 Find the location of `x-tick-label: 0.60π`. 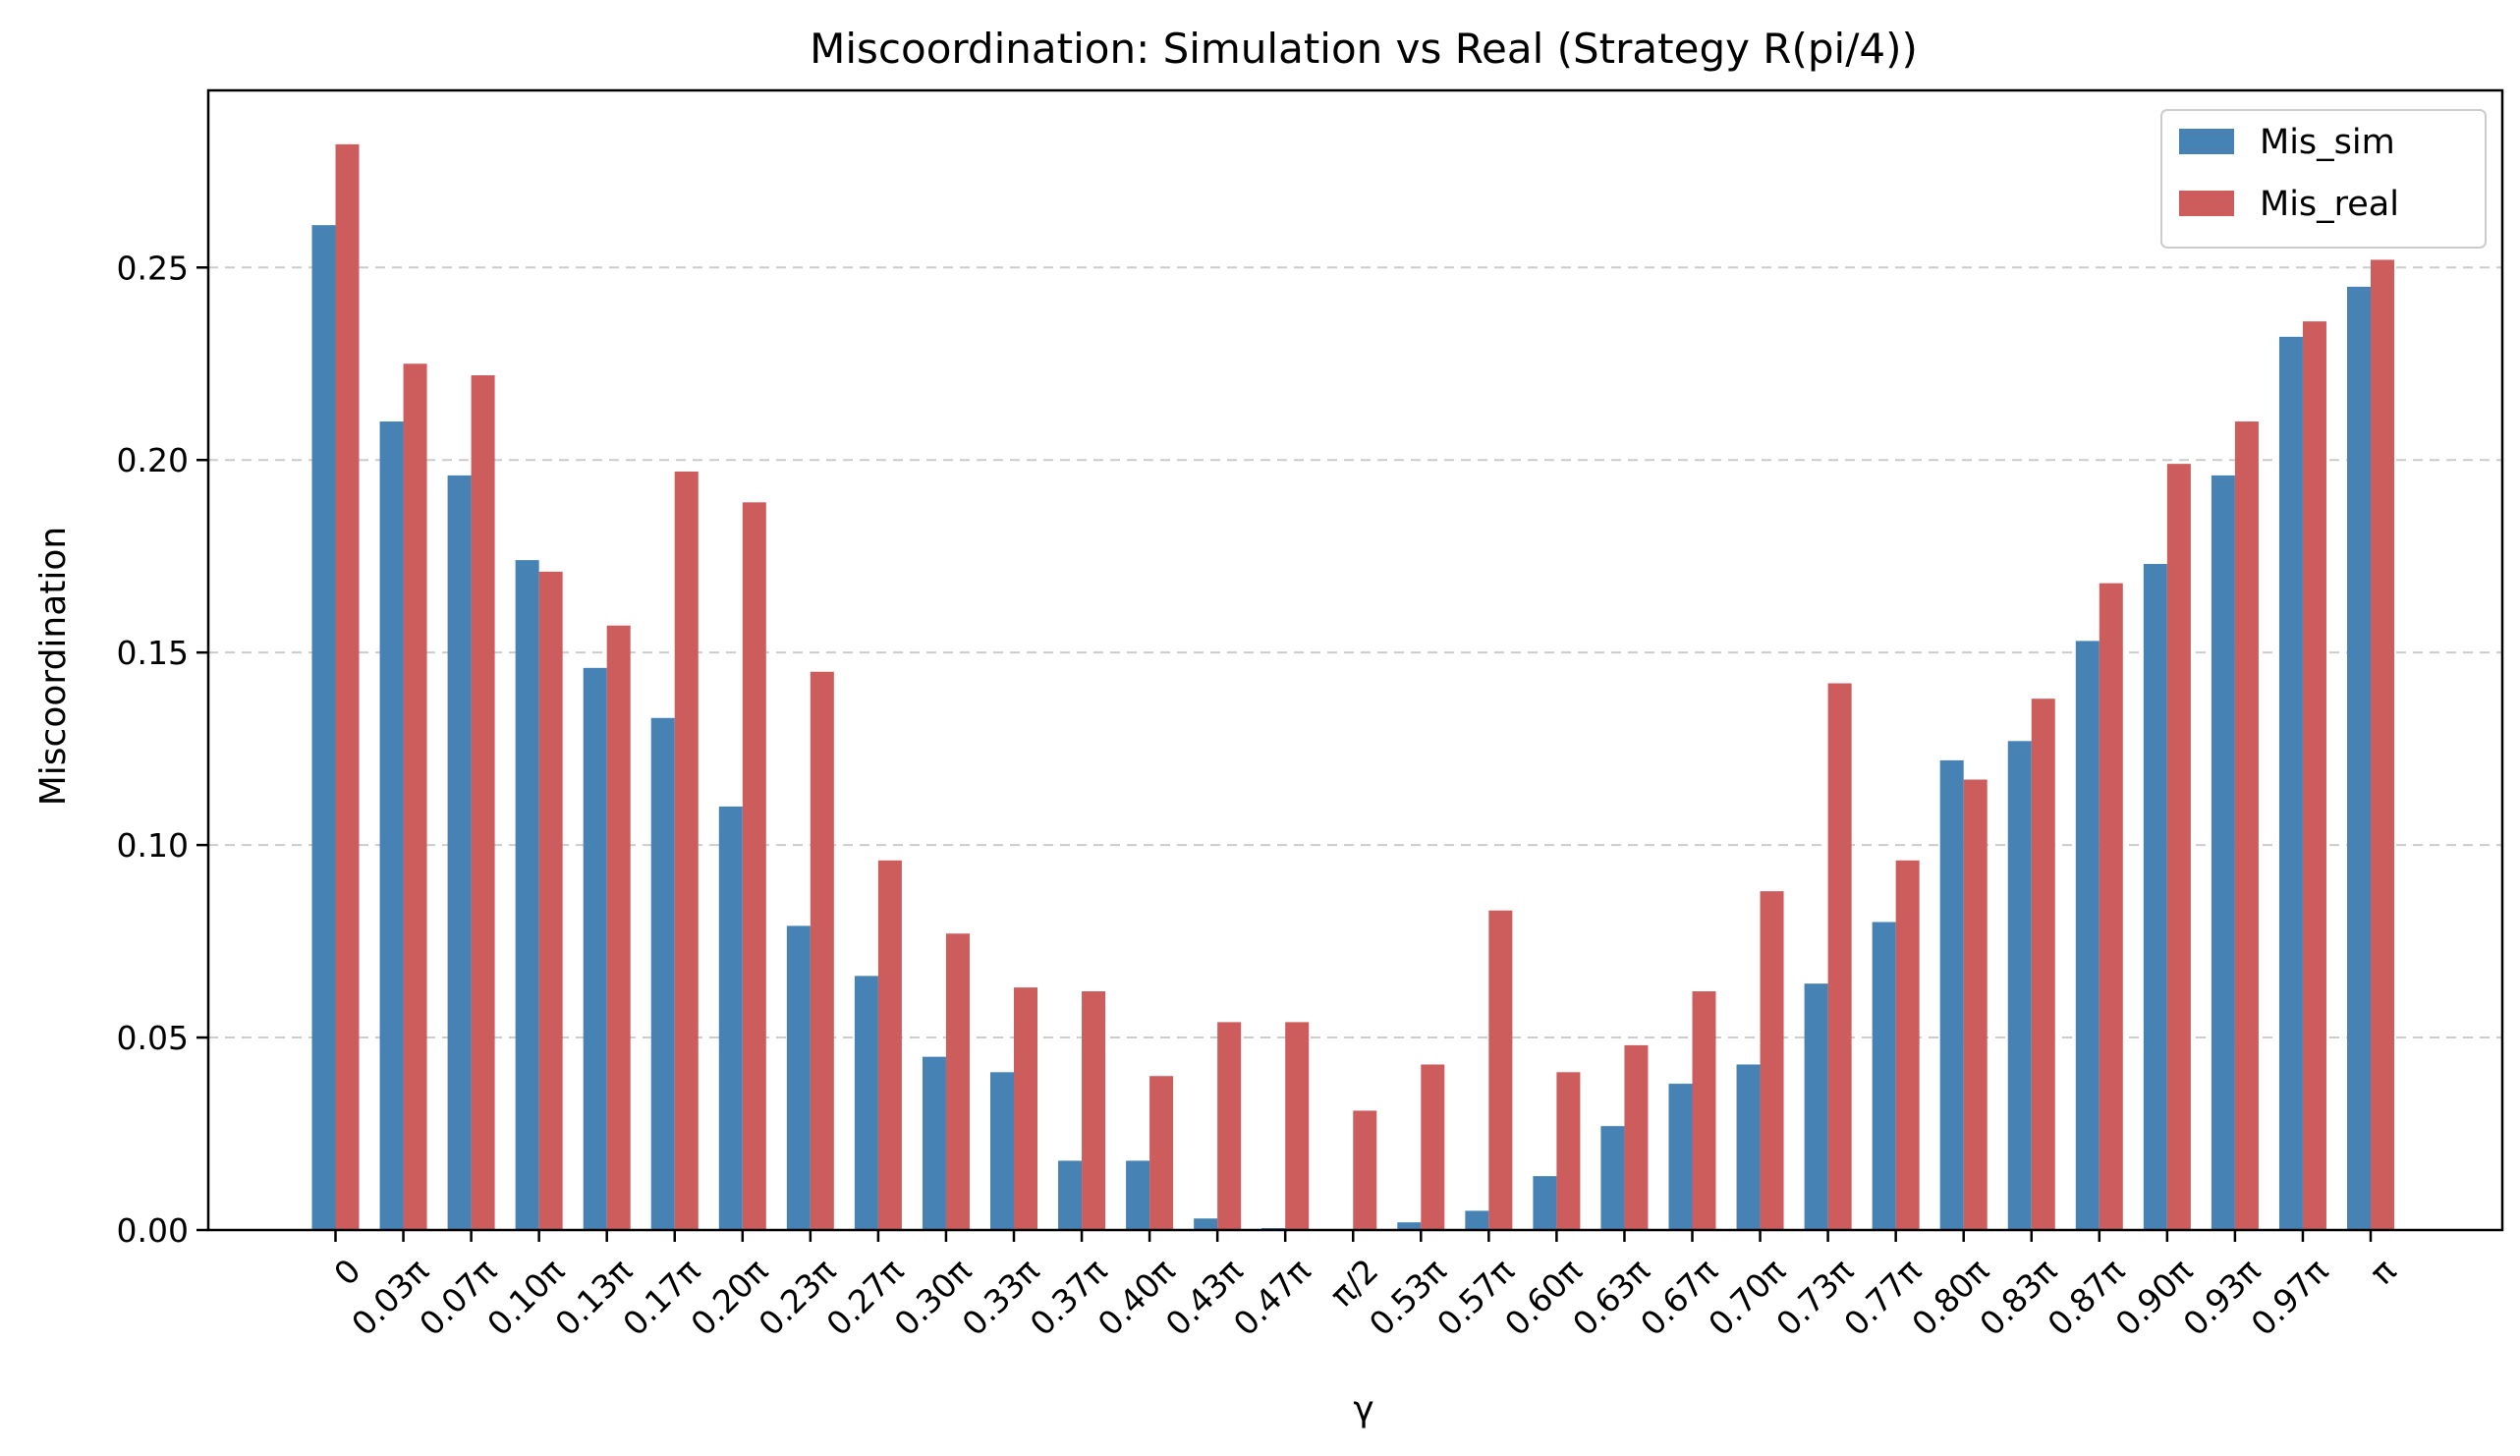

x-tick-label: 0.60π is located at coordinates (1543, 1298).